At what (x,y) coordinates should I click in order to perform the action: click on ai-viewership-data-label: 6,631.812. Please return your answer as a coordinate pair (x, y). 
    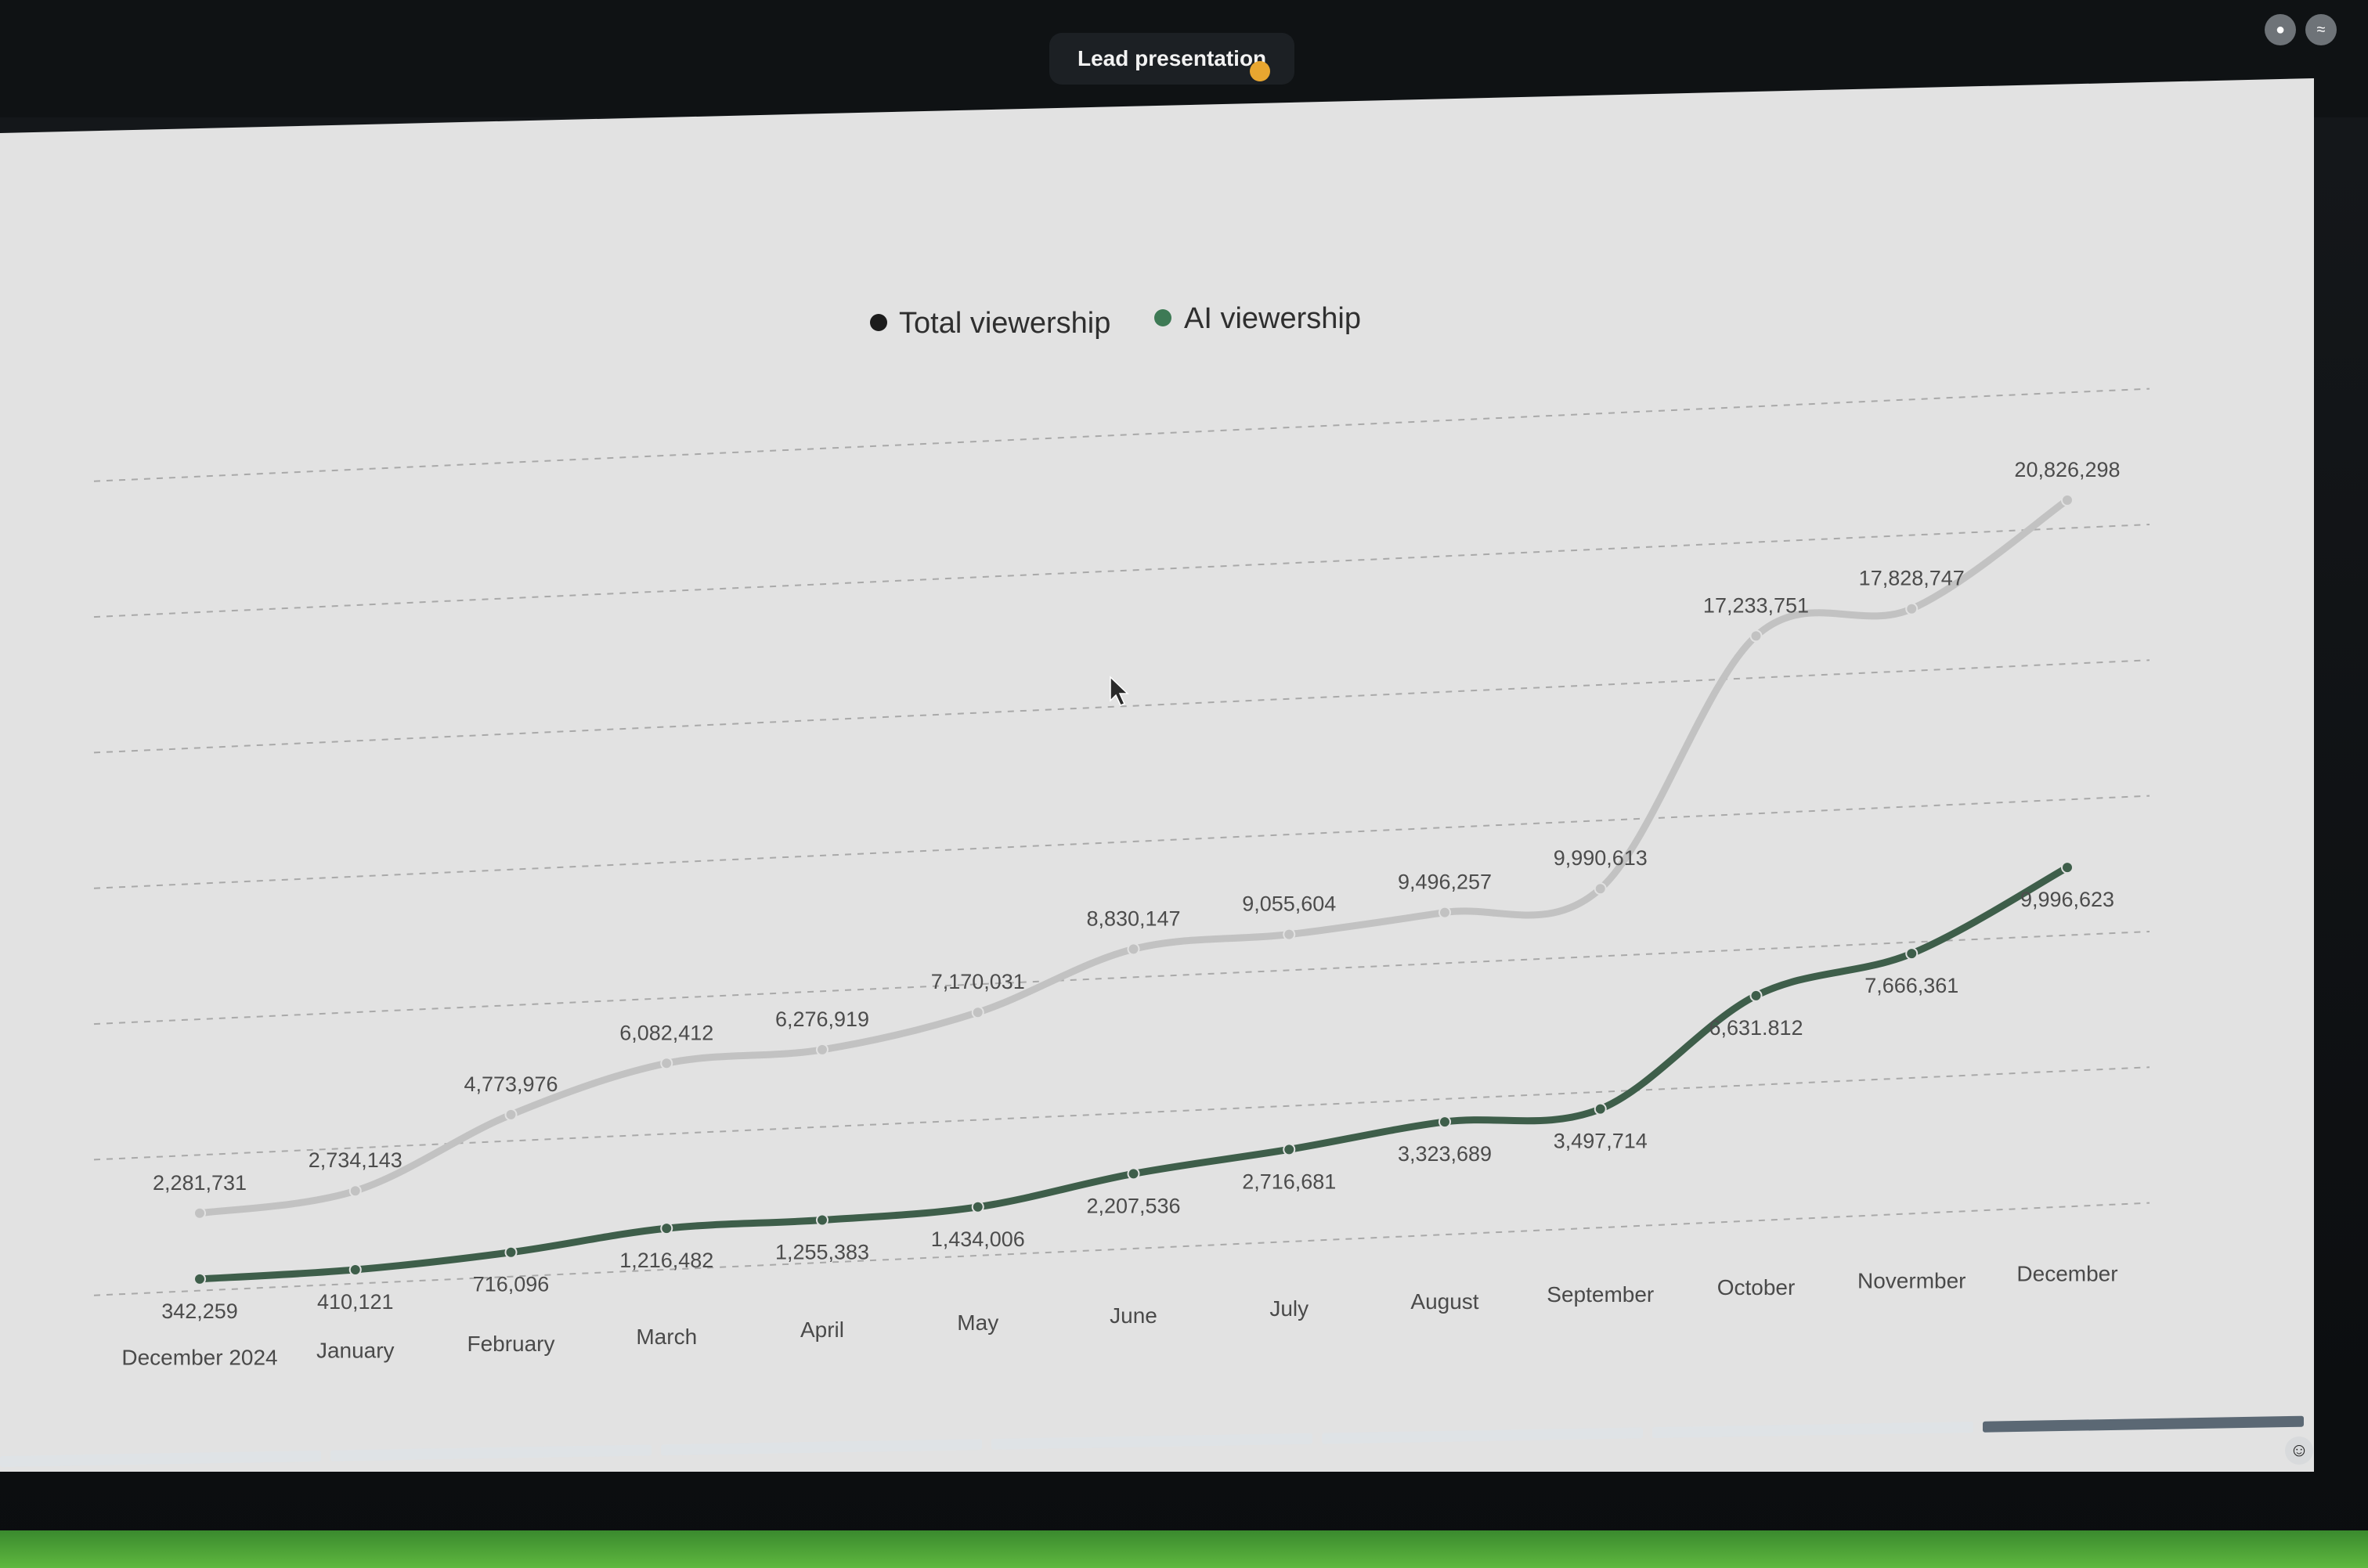
    Looking at the image, I should click on (1756, 1028).